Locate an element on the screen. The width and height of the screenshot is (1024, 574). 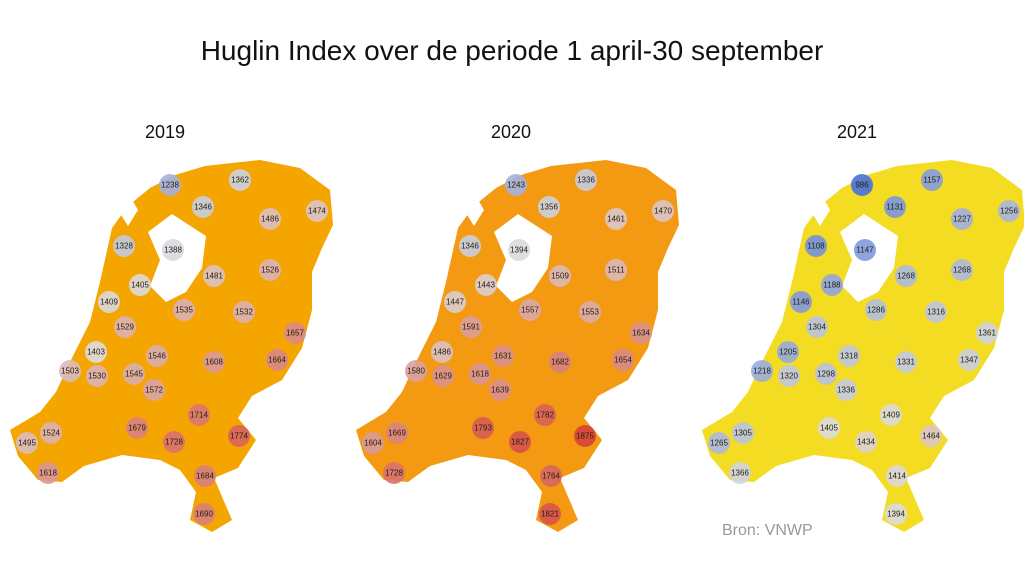
station-value: 1684 is located at coordinates (205, 476).